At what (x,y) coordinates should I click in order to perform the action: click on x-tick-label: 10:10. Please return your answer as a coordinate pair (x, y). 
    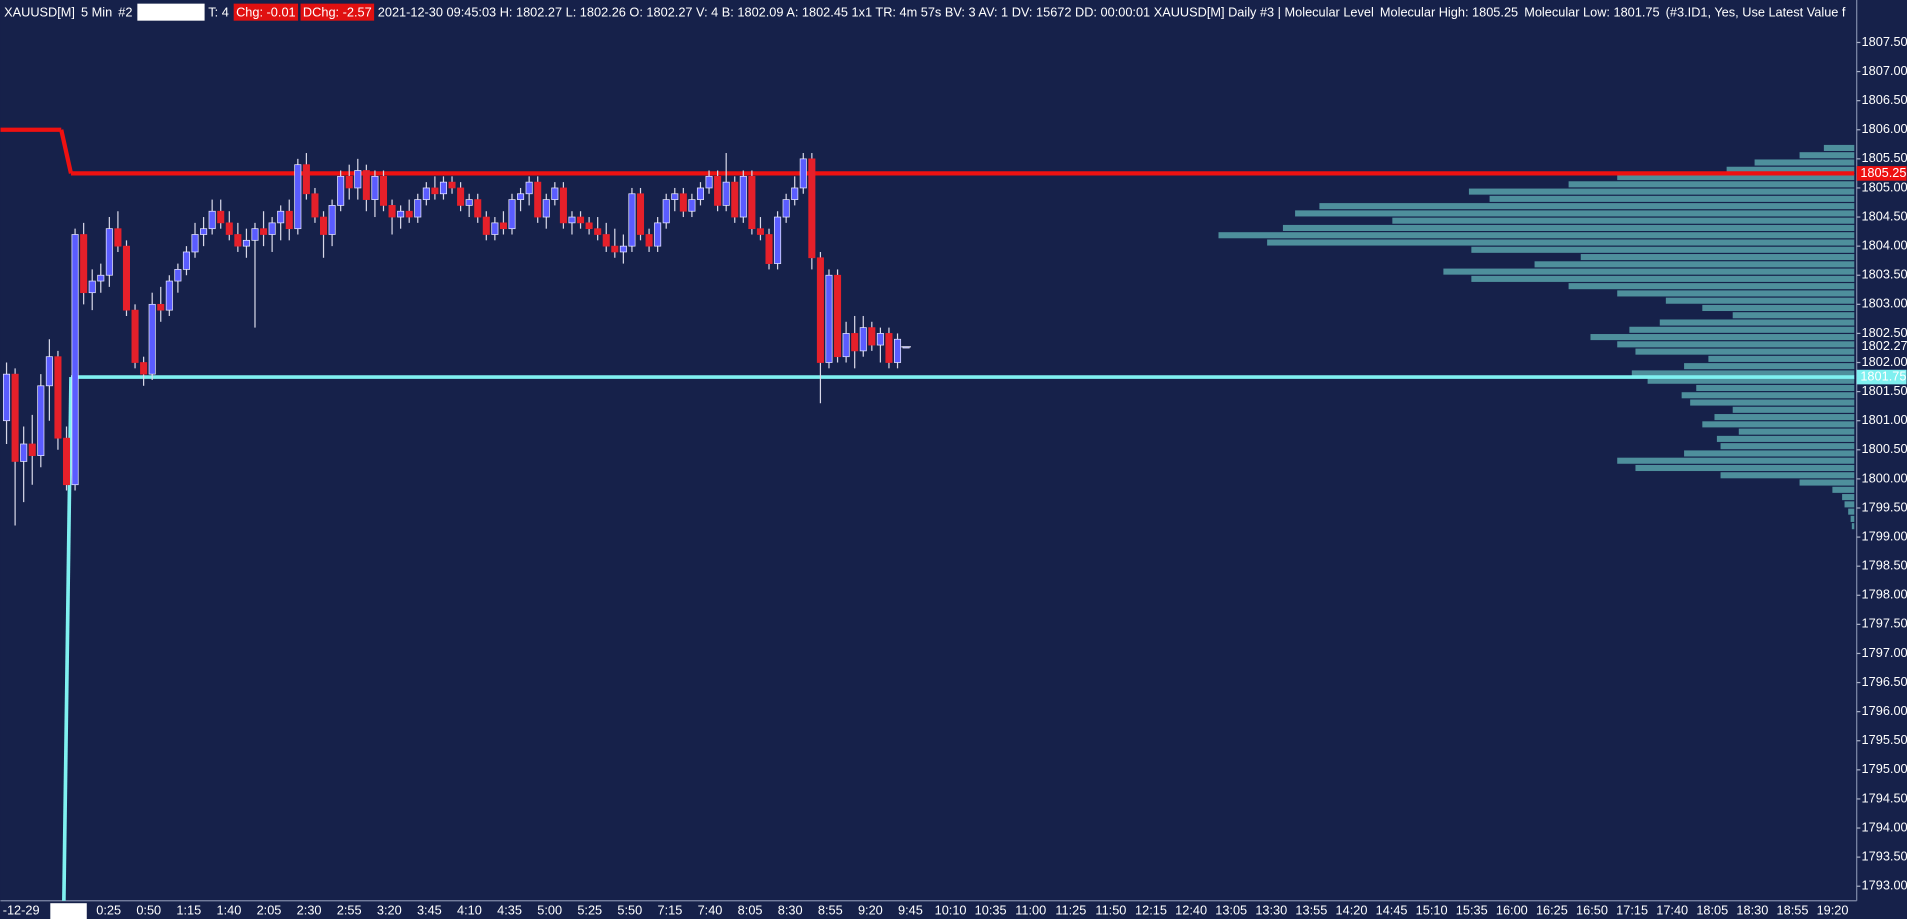
    Looking at the image, I should click on (951, 909).